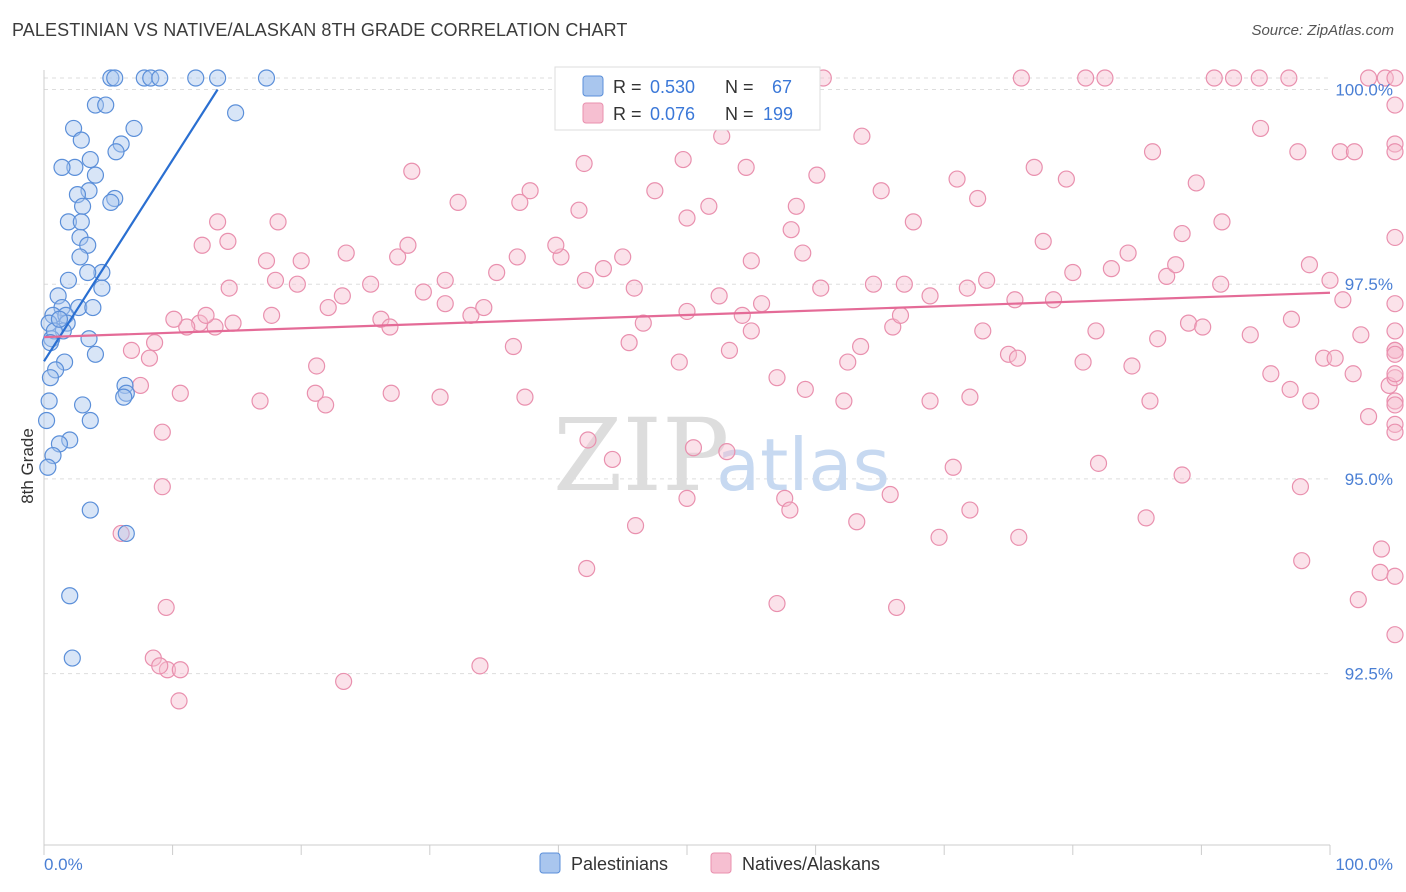  What do you see at coordinates (641, 455) in the screenshot?
I see `watermark-zip: ZIP` at bounding box center [641, 455].